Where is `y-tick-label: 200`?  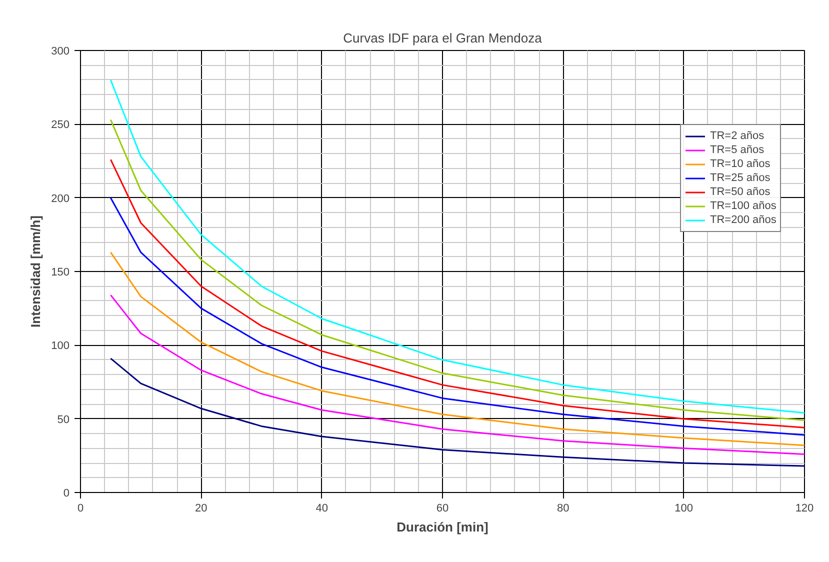 y-tick-label: 200 is located at coordinates (60, 198).